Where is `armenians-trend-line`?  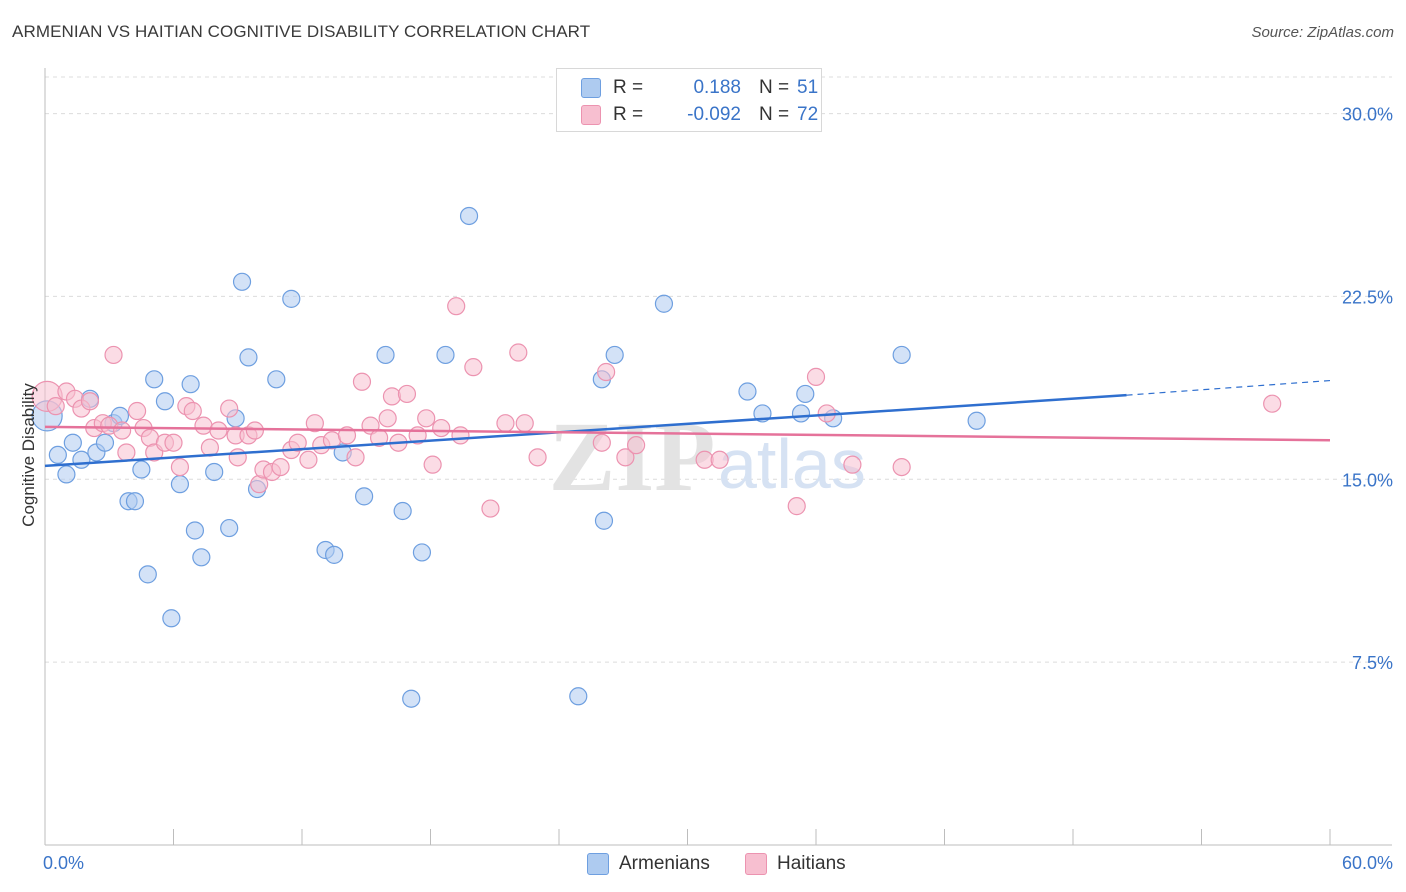 armenians-trend-line is located at coordinates (585, 430).